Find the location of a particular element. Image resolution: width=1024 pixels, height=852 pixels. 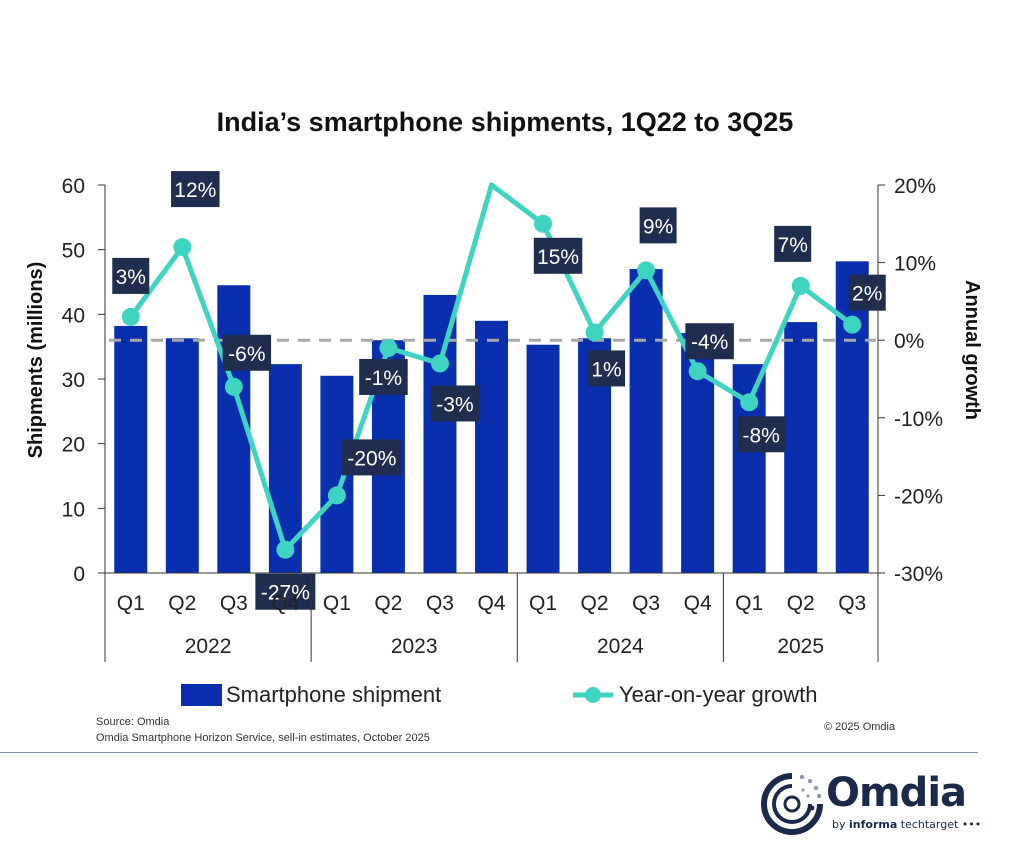

growth-label-4: -20% is located at coordinates (371, 458).